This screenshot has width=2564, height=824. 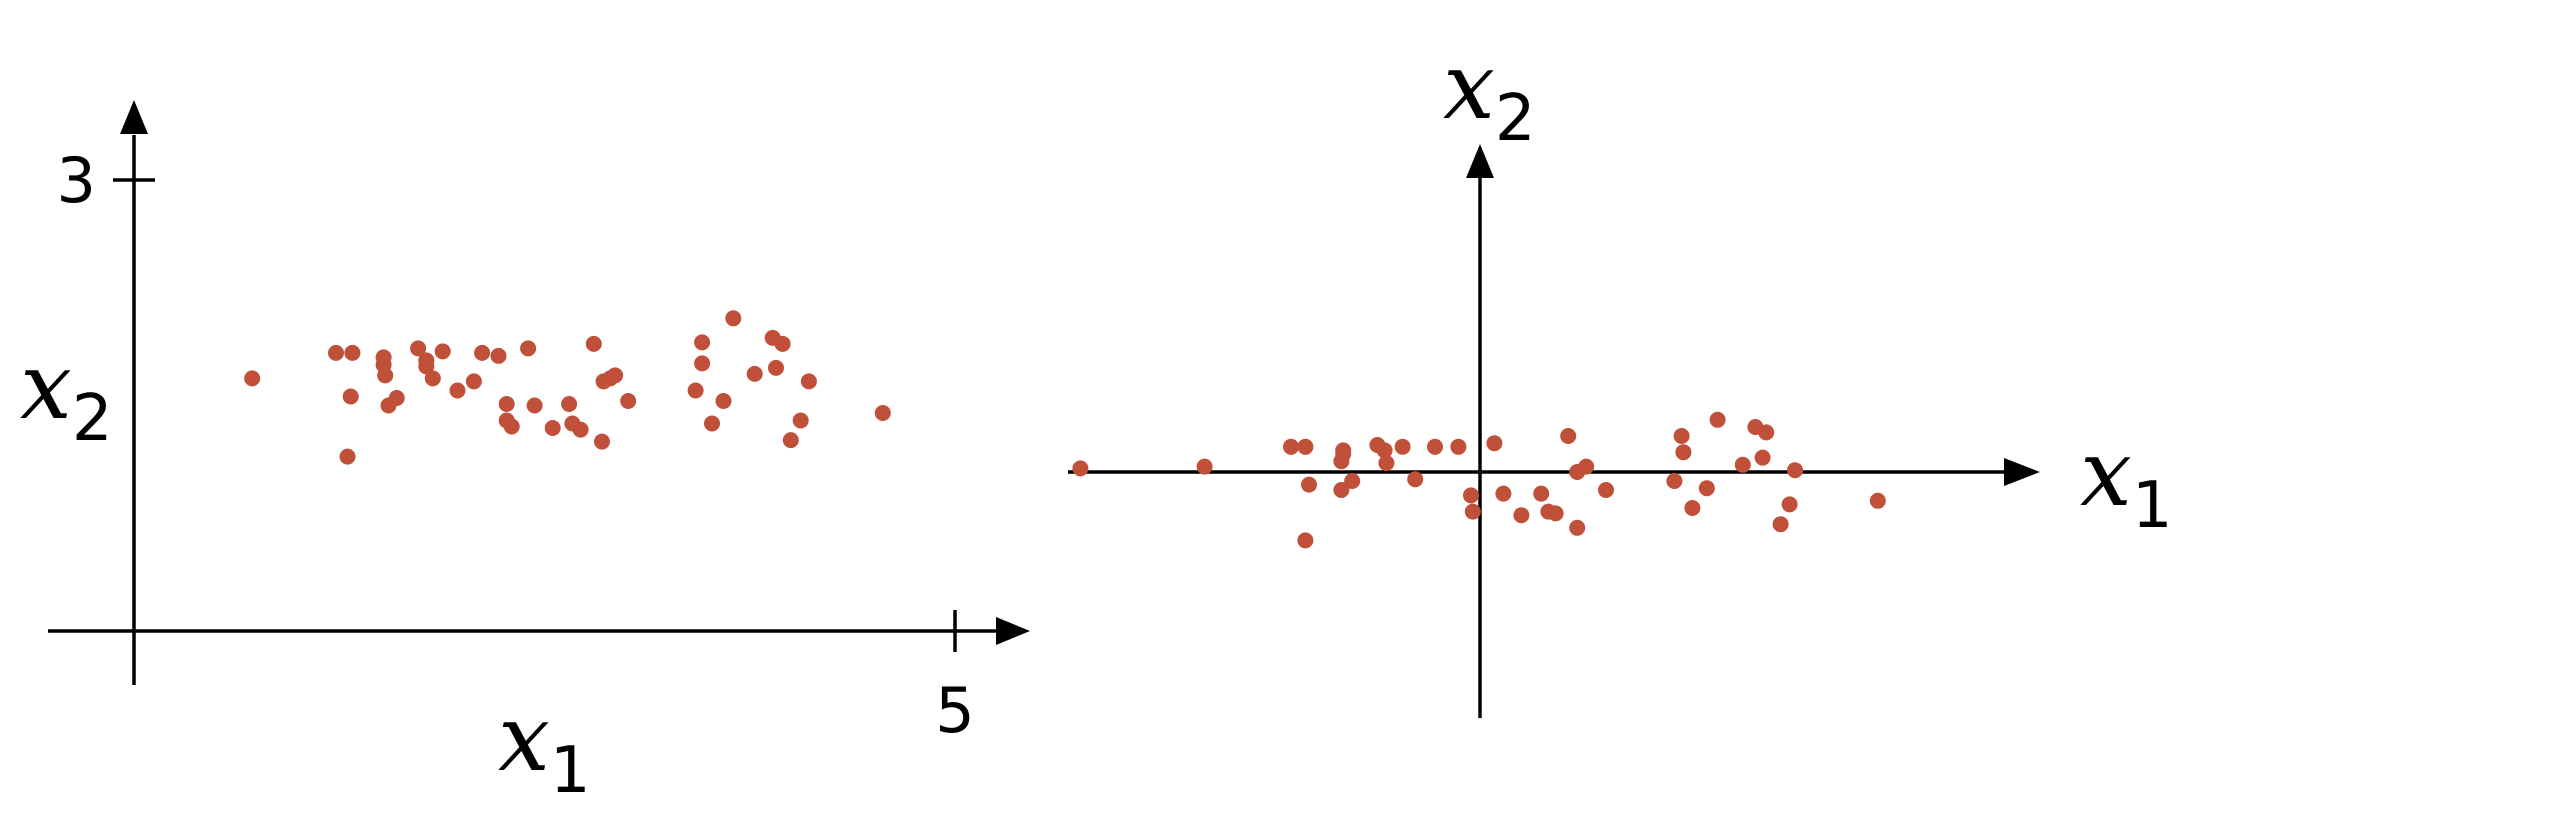 What do you see at coordinates (92, 419) in the screenshot?
I see `left-y-axis-label-sub: 2` at bounding box center [92, 419].